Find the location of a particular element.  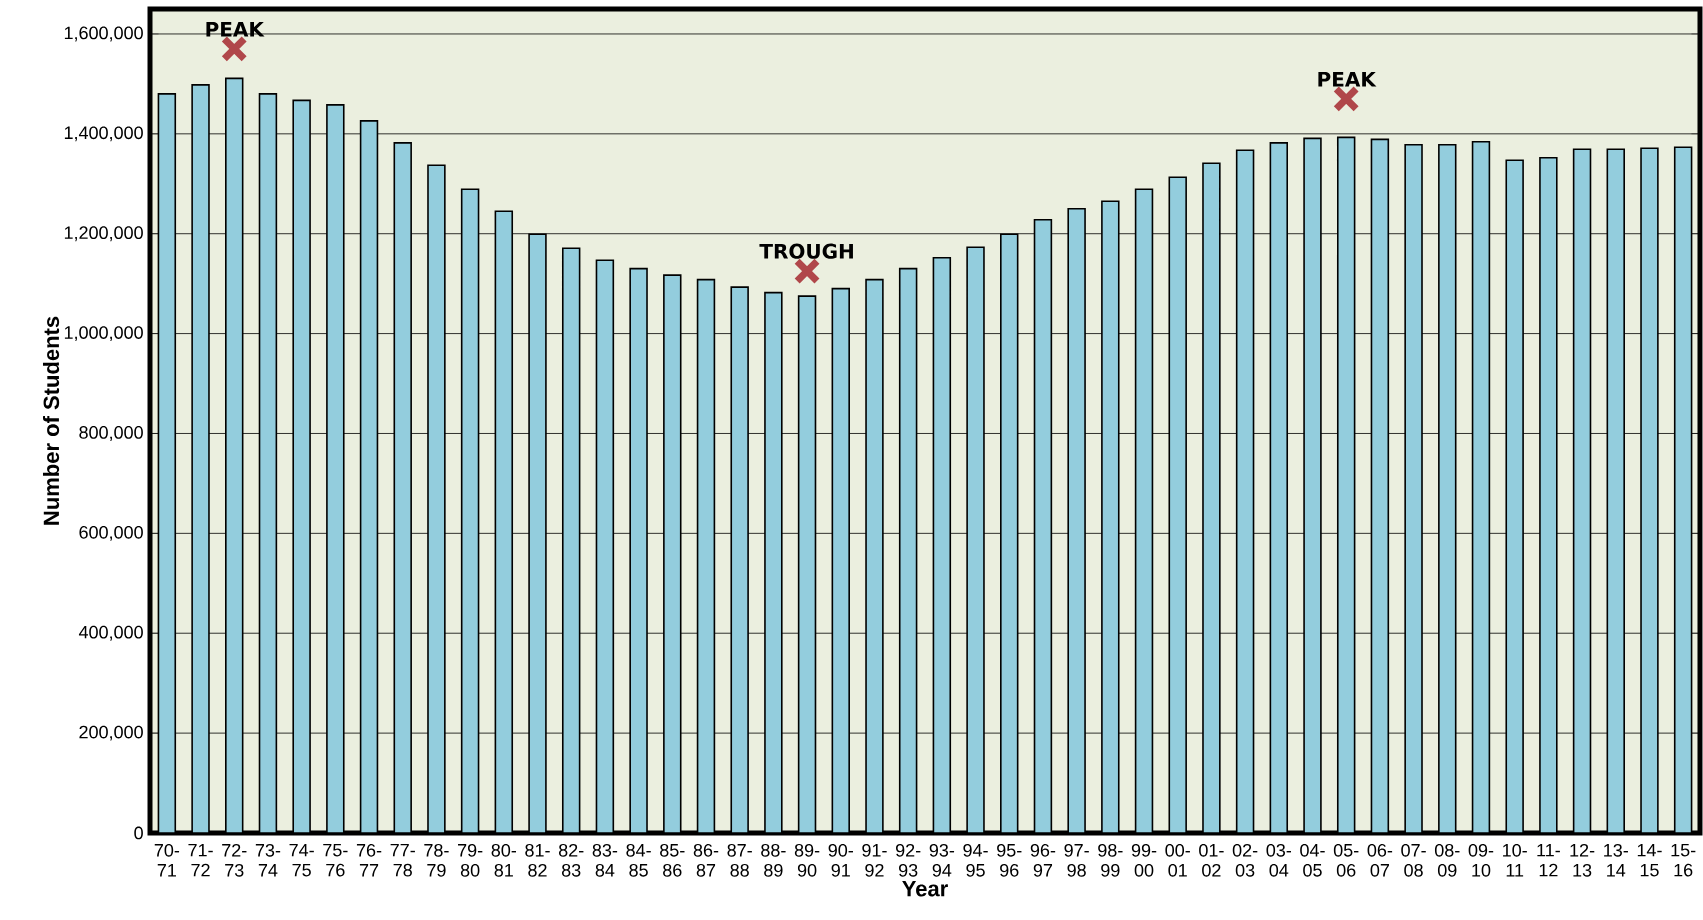

y-tick-label: 1,400,000 is located at coordinates (103, 134).